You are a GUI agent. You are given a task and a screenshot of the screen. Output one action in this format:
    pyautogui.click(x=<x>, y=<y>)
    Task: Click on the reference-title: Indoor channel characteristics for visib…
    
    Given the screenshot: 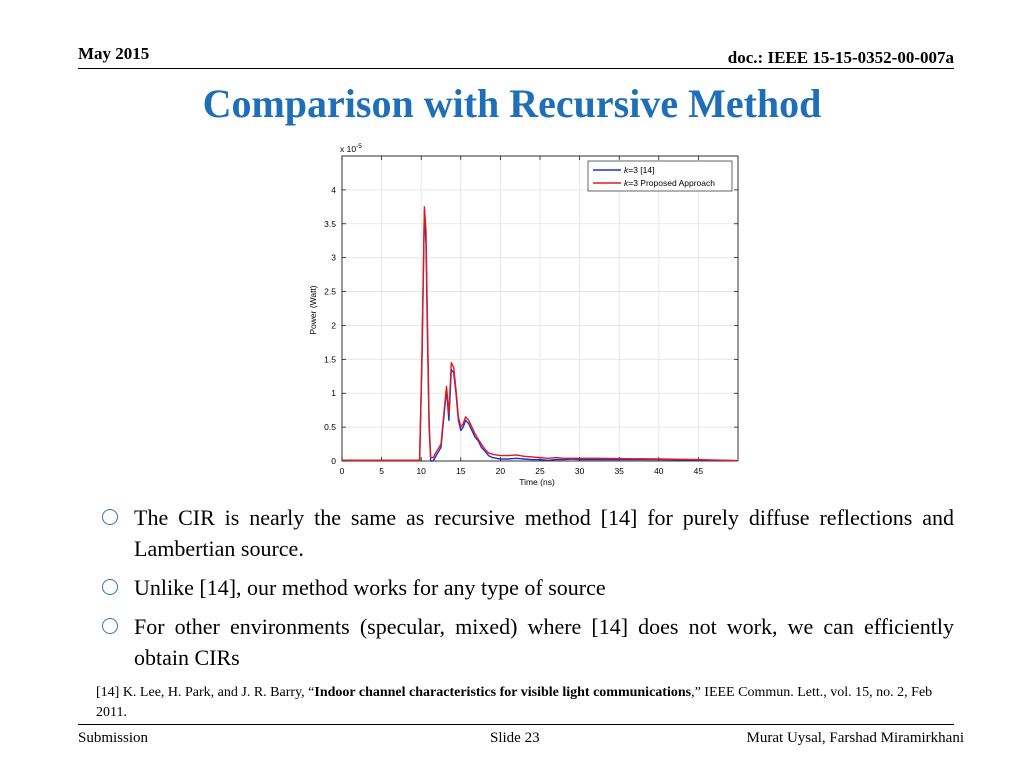 What is the action you would take?
    pyautogui.click(x=503, y=692)
    